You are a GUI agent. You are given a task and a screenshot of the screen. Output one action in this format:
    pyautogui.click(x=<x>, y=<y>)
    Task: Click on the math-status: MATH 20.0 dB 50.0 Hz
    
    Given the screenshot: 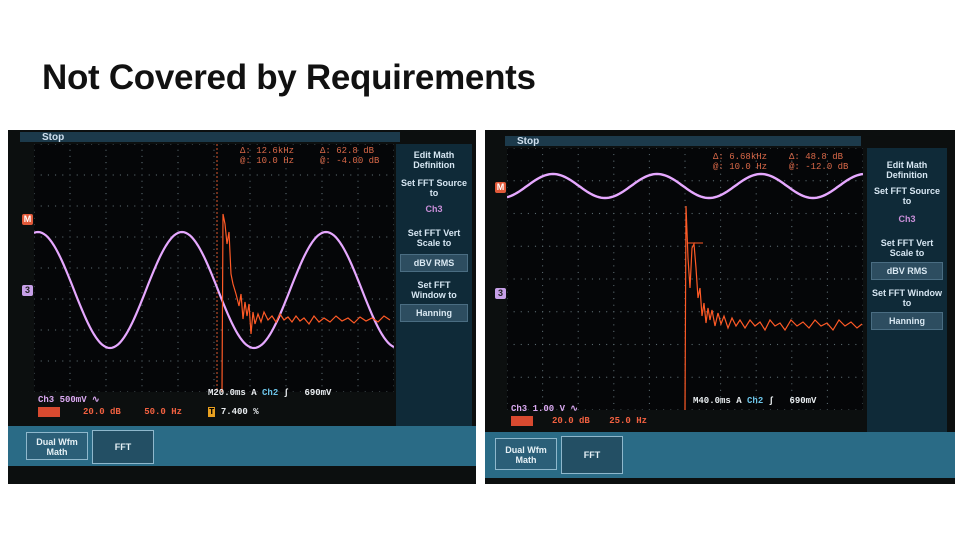 What is the action you would take?
    pyautogui.click(x=110, y=412)
    